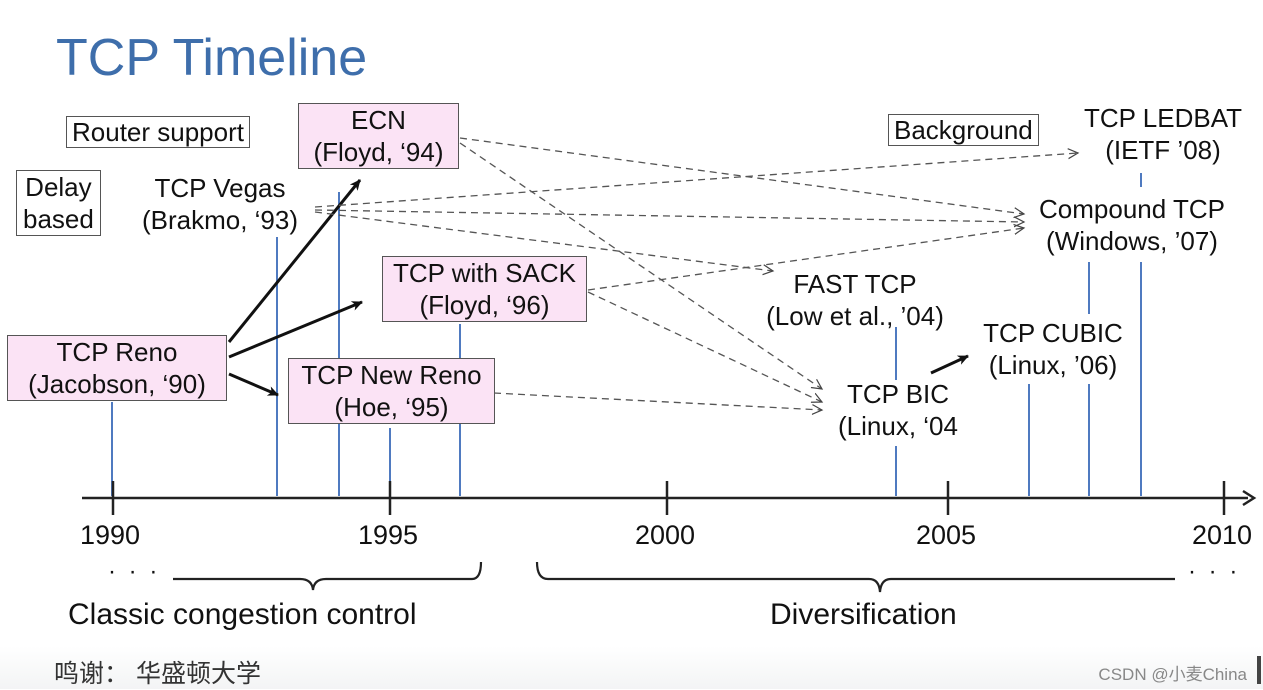 The width and height of the screenshot is (1263, 690). I want to click on delay-based-label: Delay based, so click(58, 203).